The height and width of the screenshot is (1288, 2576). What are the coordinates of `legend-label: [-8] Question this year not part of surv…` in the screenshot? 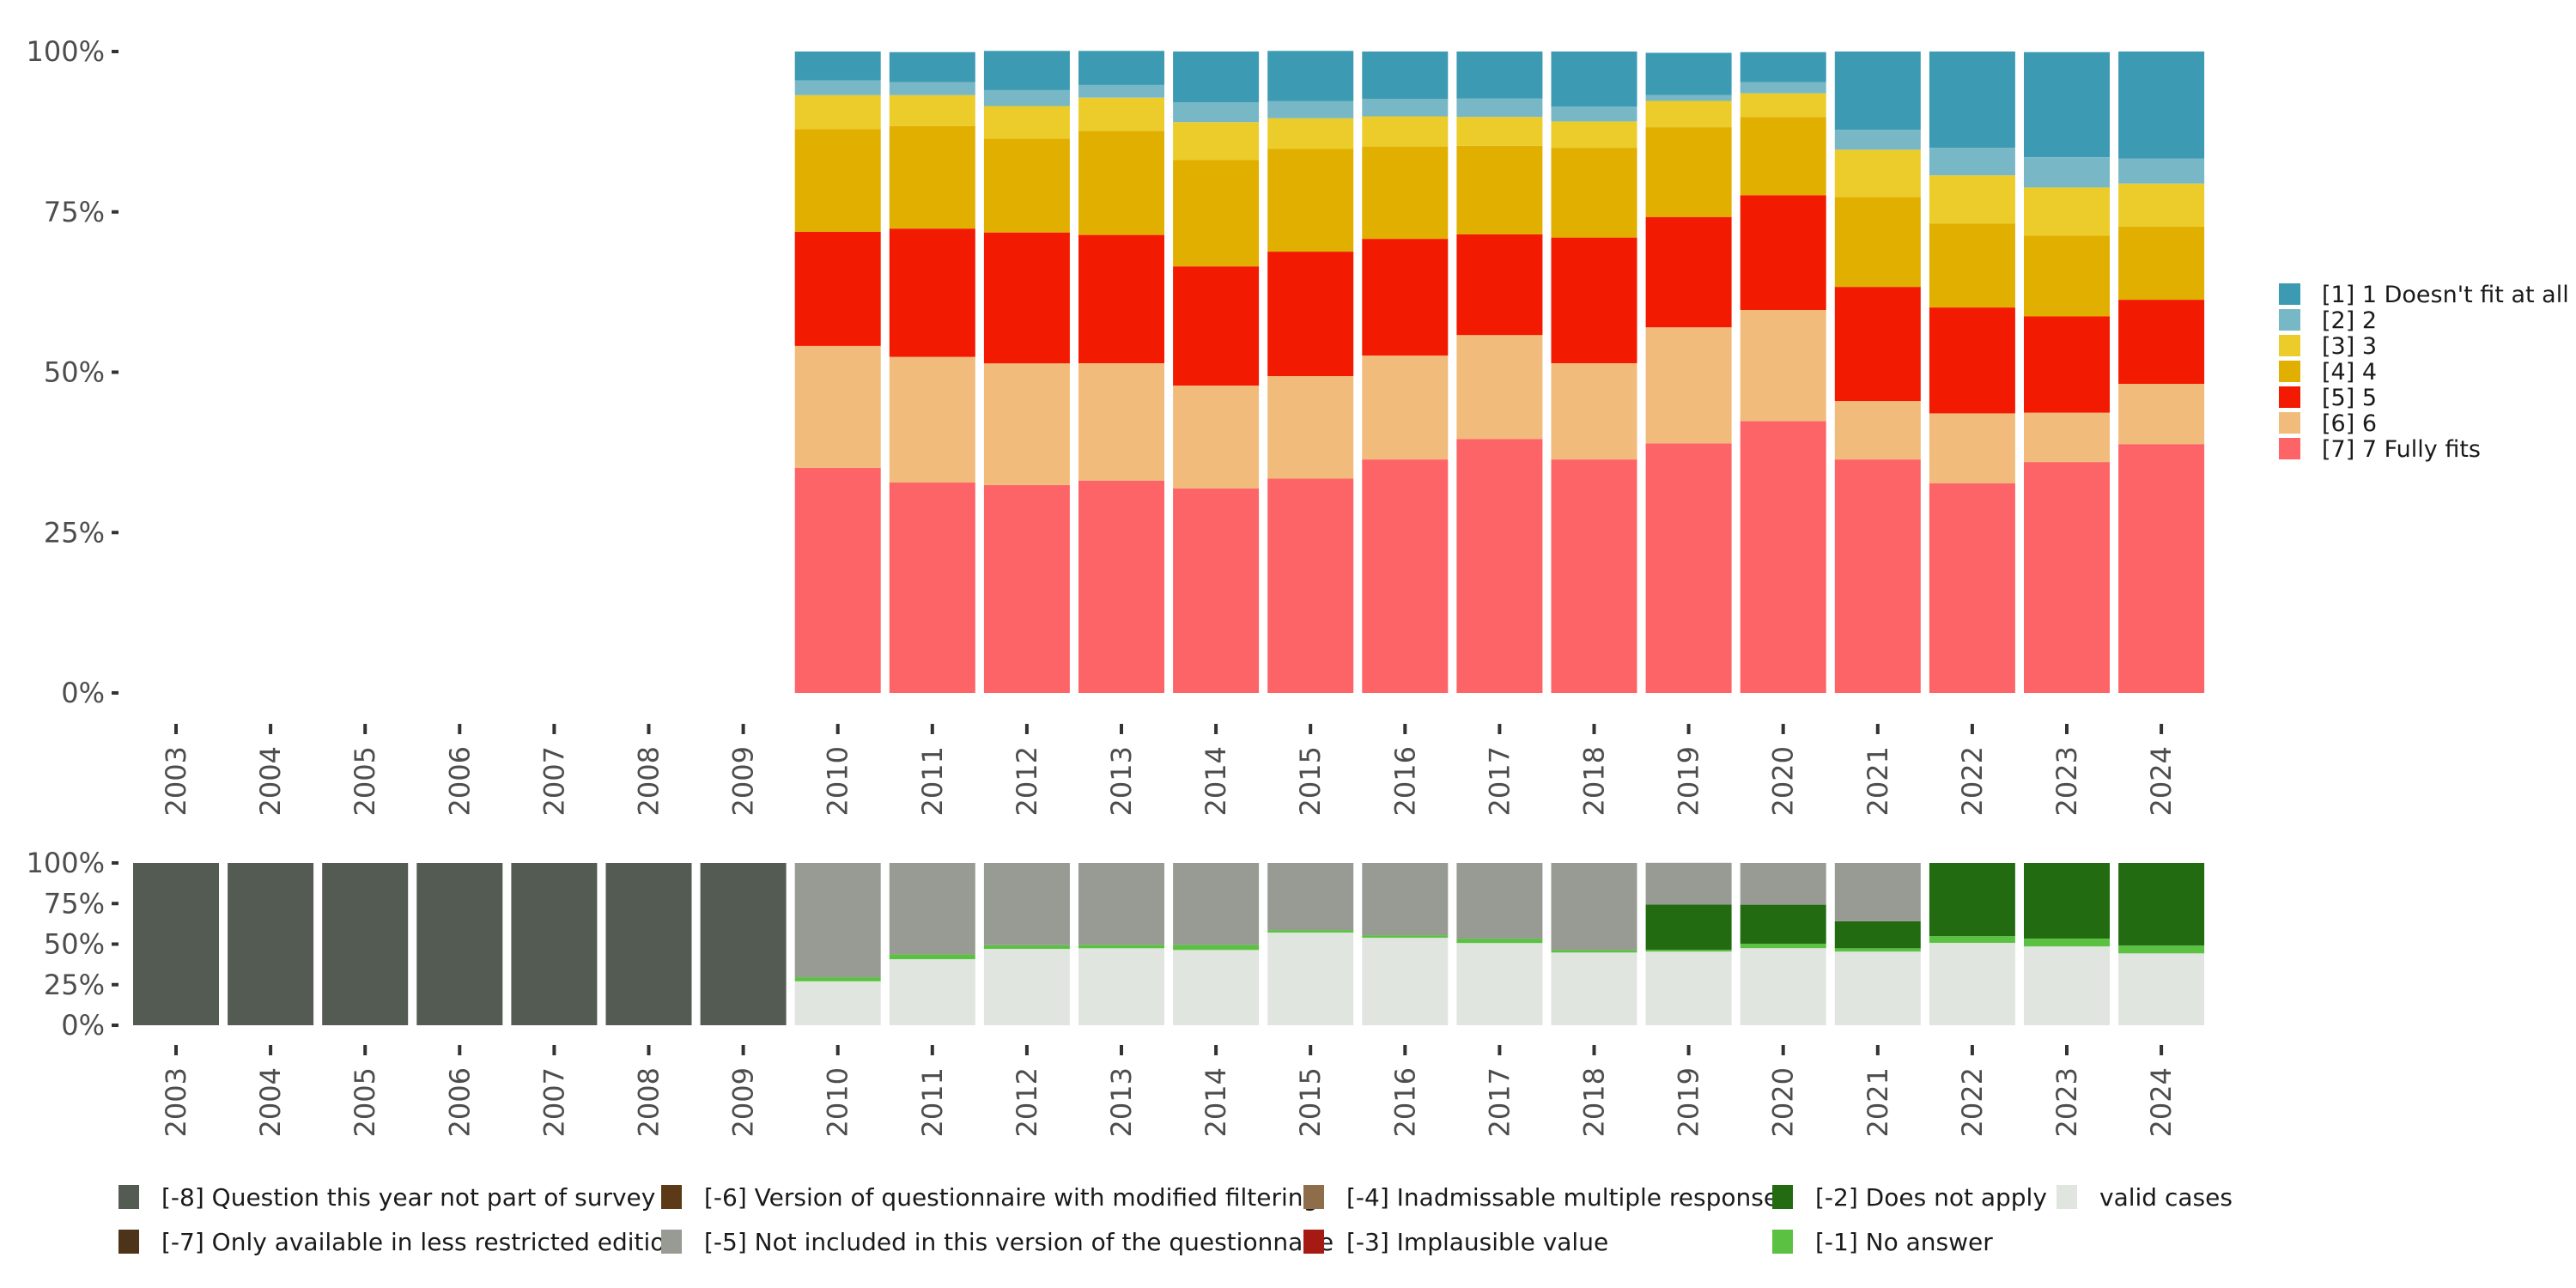 It's located at (408, 1197).